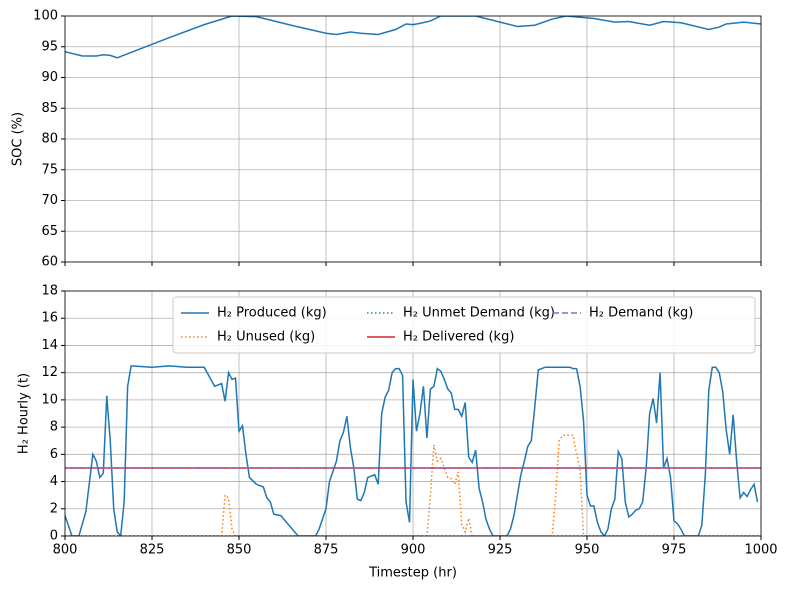  What do you see at coordinates (412, 573) in the screenshot?
I see `x-axis-label: Timestep (hr)` at bounding box center [412, 573].